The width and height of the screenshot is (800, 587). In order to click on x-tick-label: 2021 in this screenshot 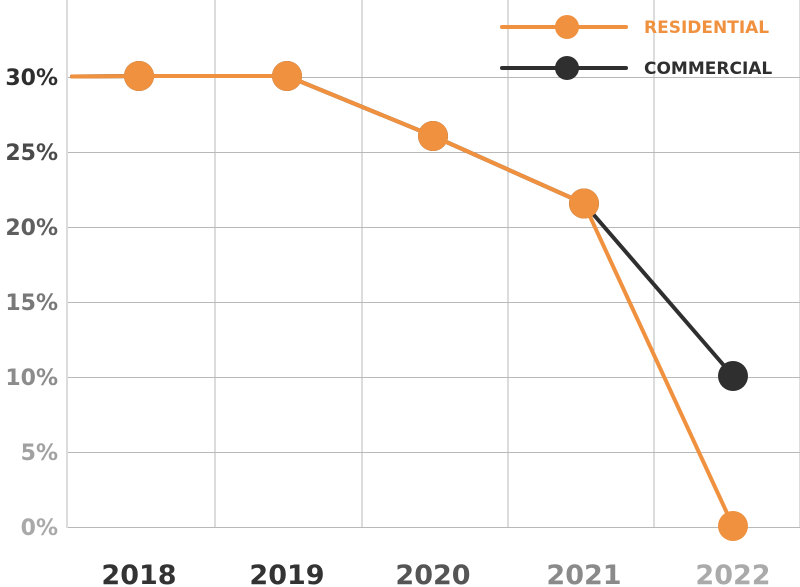, I will do `click(583, 573)`.